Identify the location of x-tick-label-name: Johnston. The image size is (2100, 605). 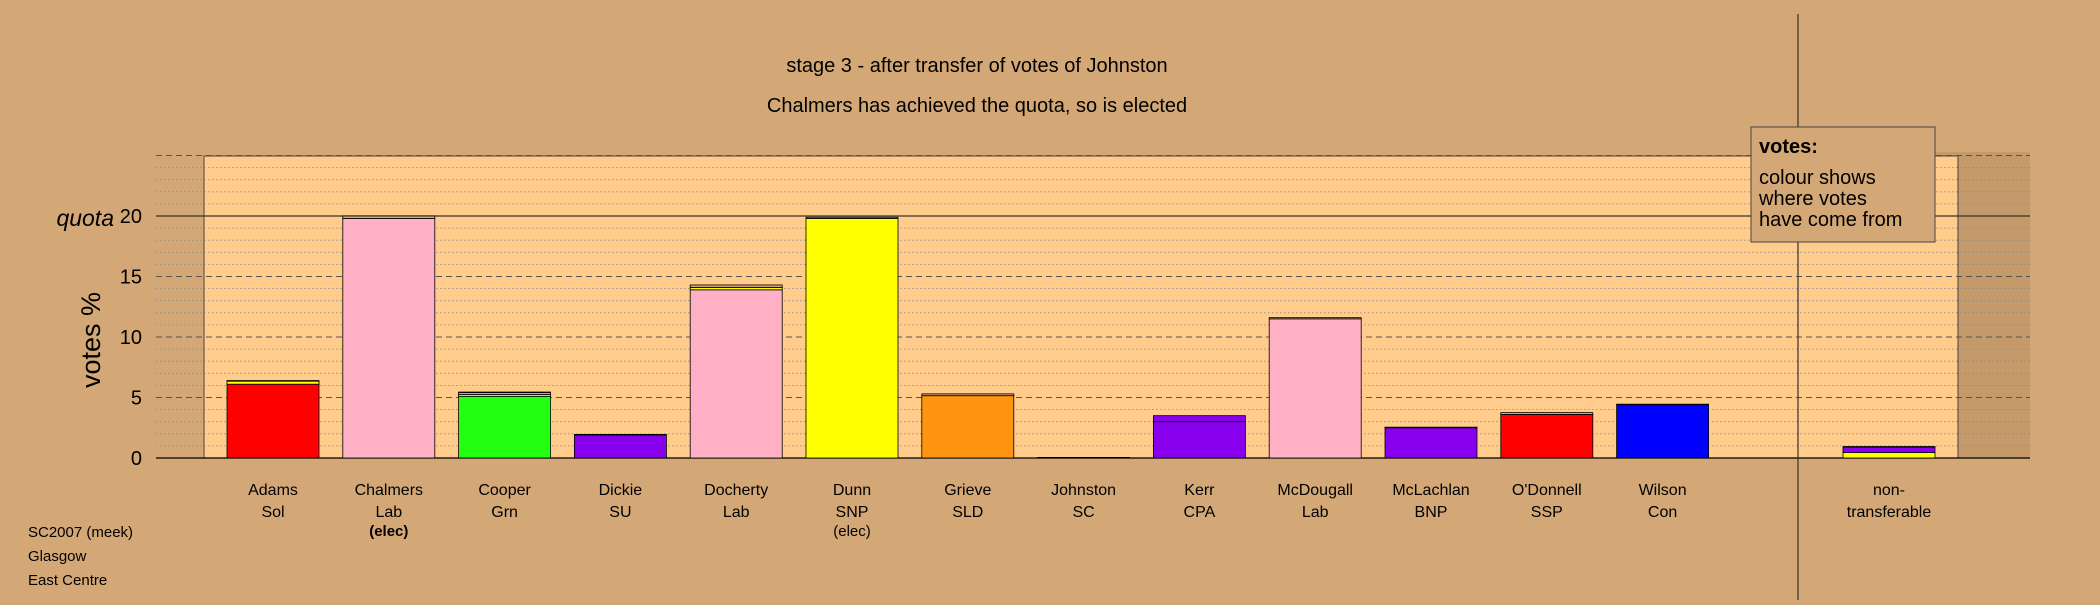
(1083, 490).